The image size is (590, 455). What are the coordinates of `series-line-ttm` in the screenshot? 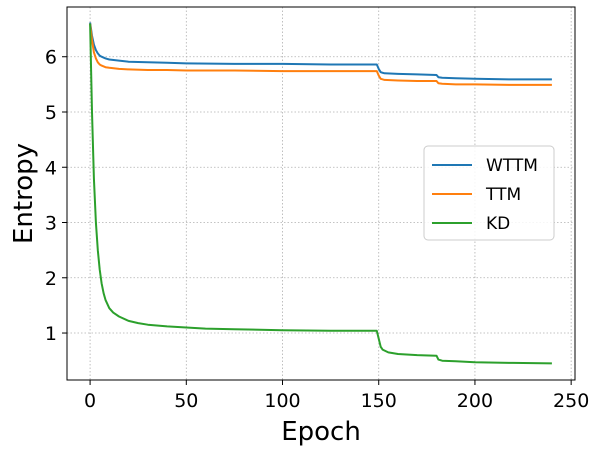 It's located at (320, 54).